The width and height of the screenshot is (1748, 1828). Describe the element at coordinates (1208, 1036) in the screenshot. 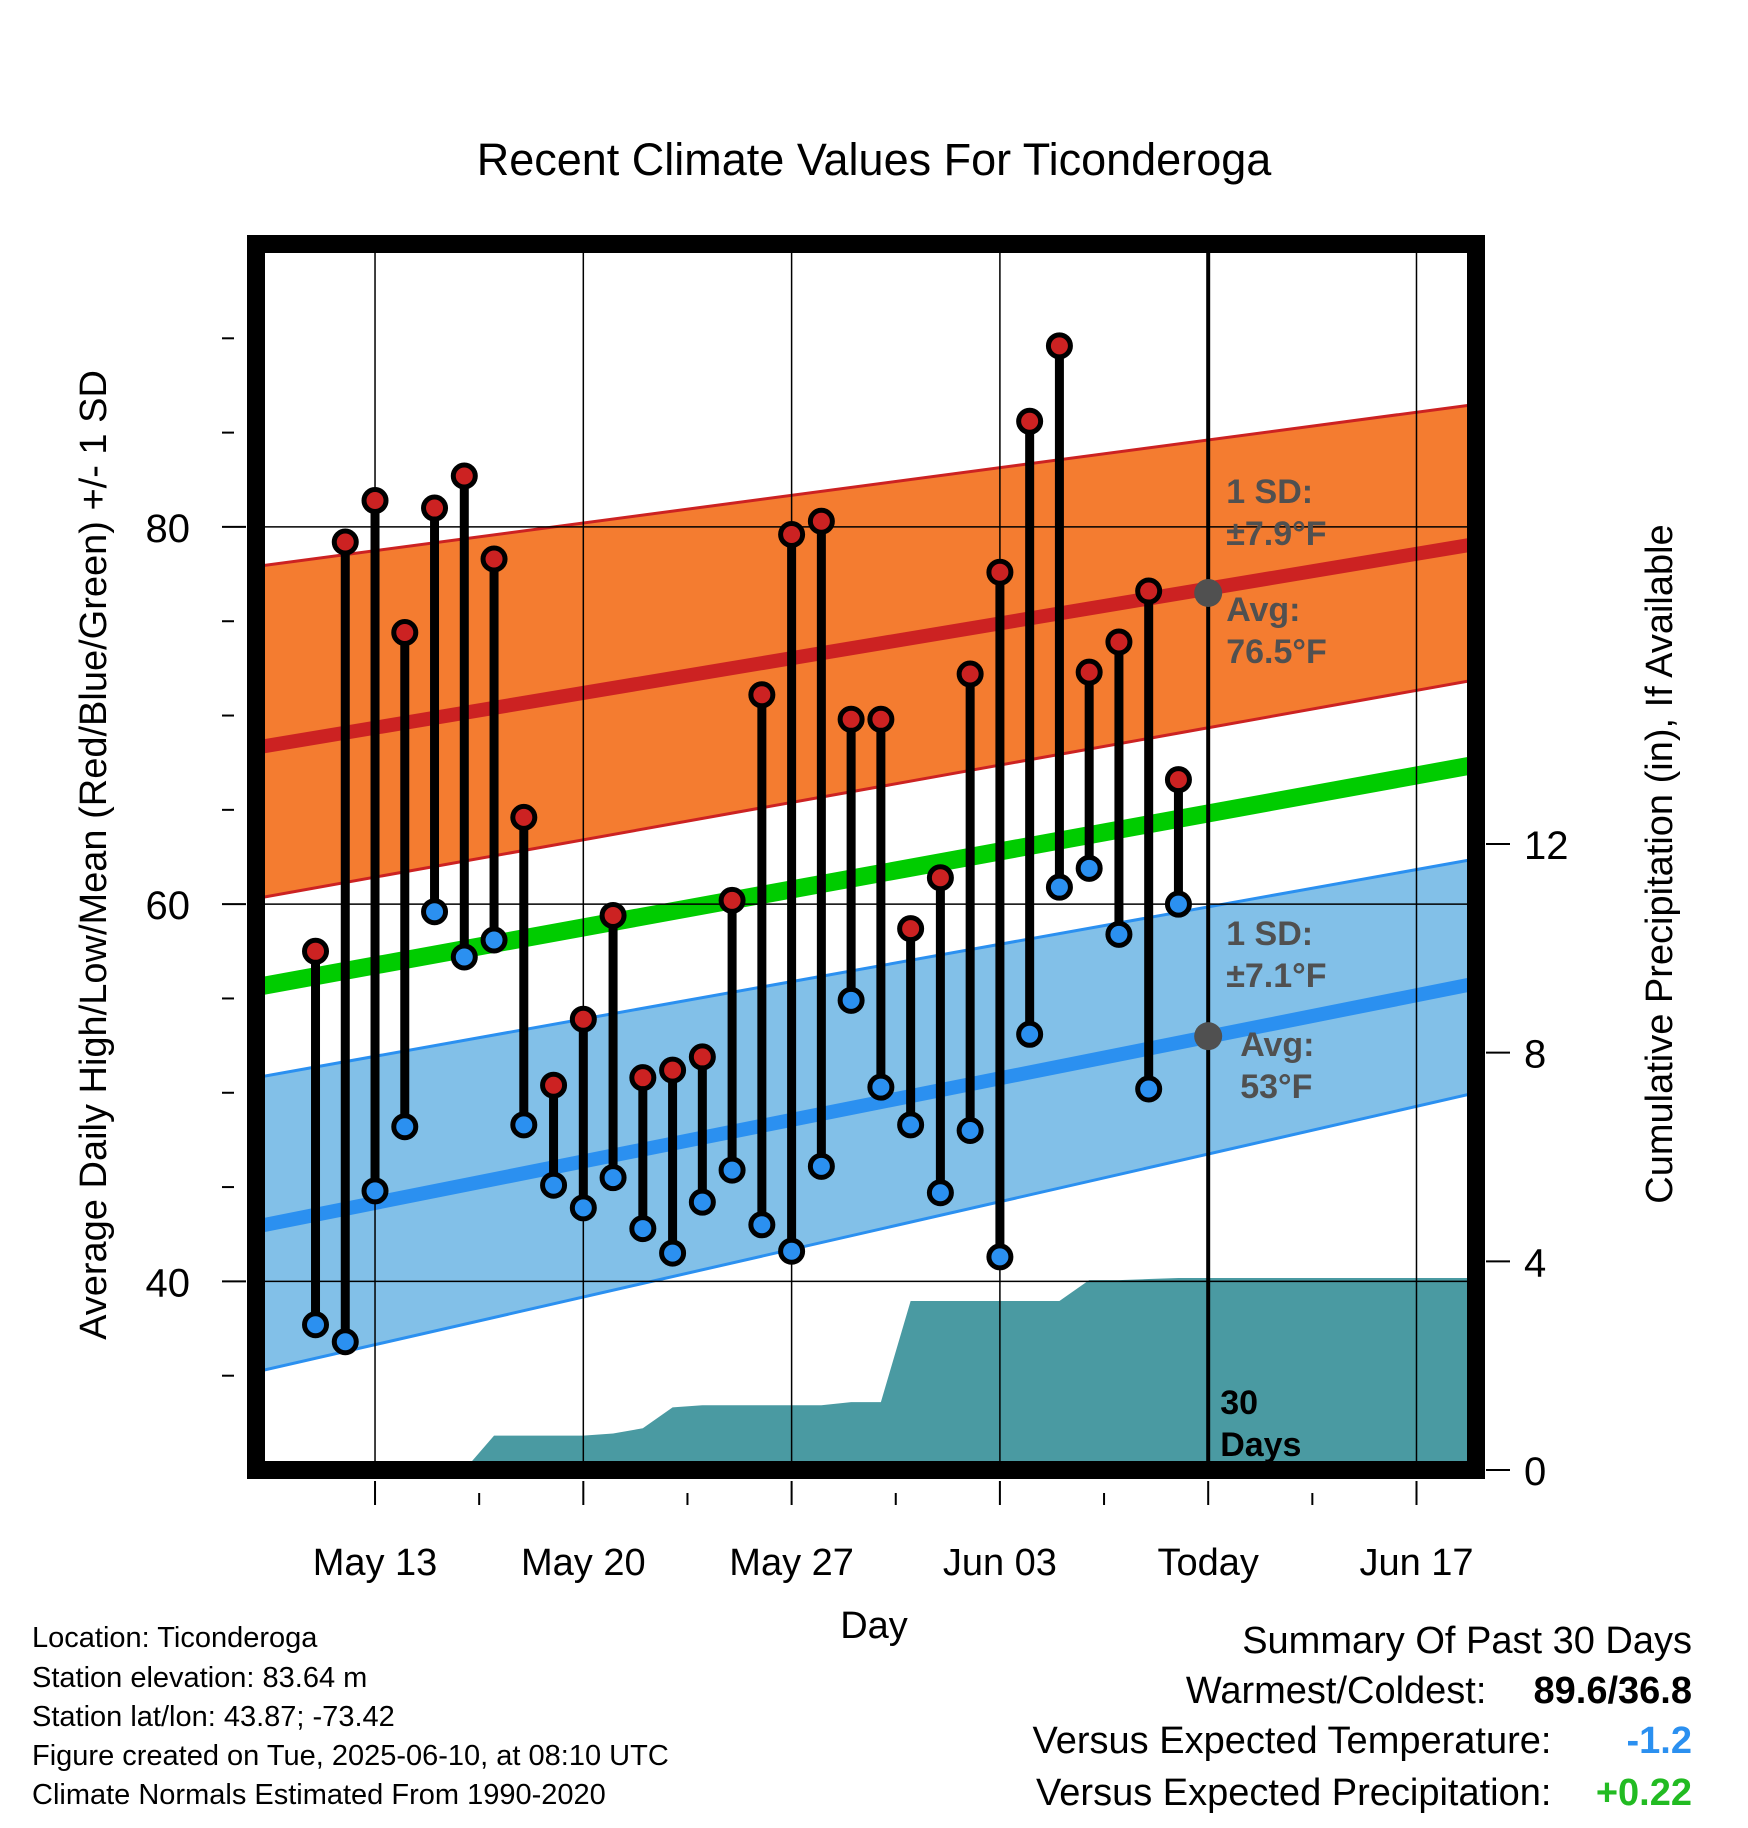

I see `today-low-avg-marker` at that location.